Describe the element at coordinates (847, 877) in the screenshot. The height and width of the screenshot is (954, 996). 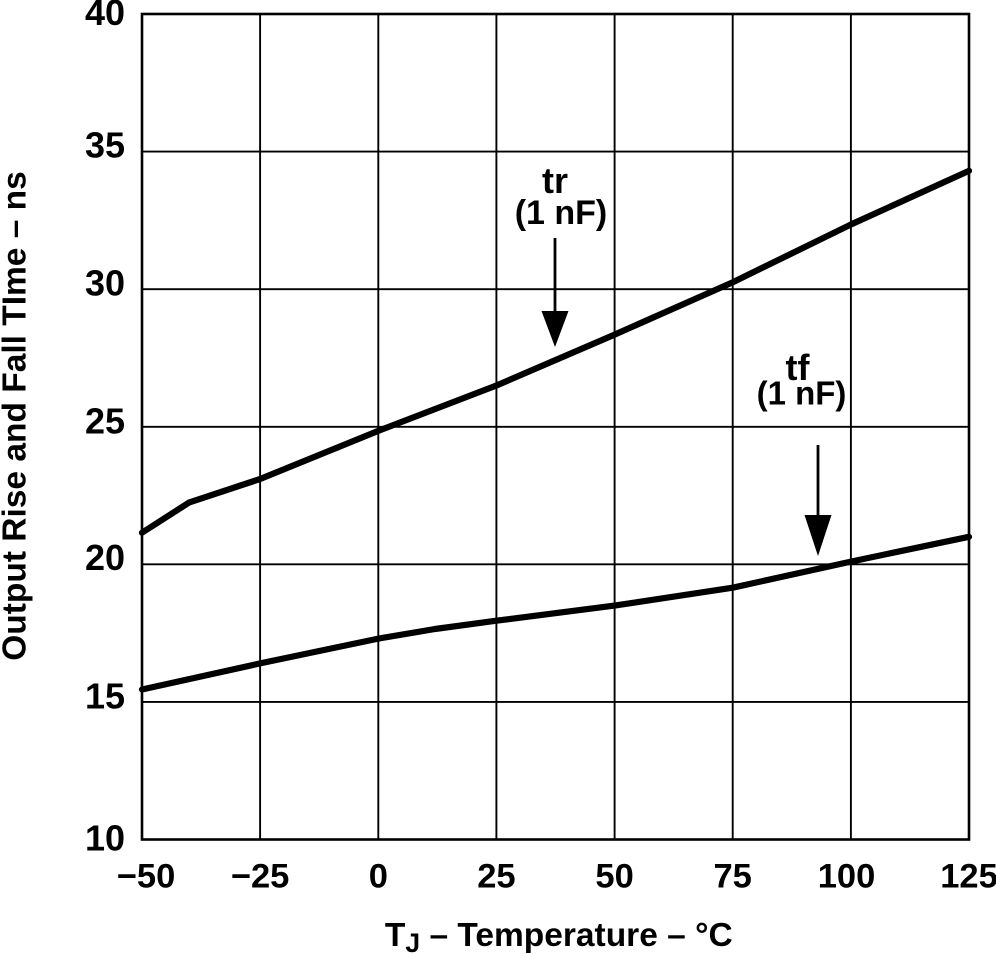
I see `svg-text: 100` at that location.